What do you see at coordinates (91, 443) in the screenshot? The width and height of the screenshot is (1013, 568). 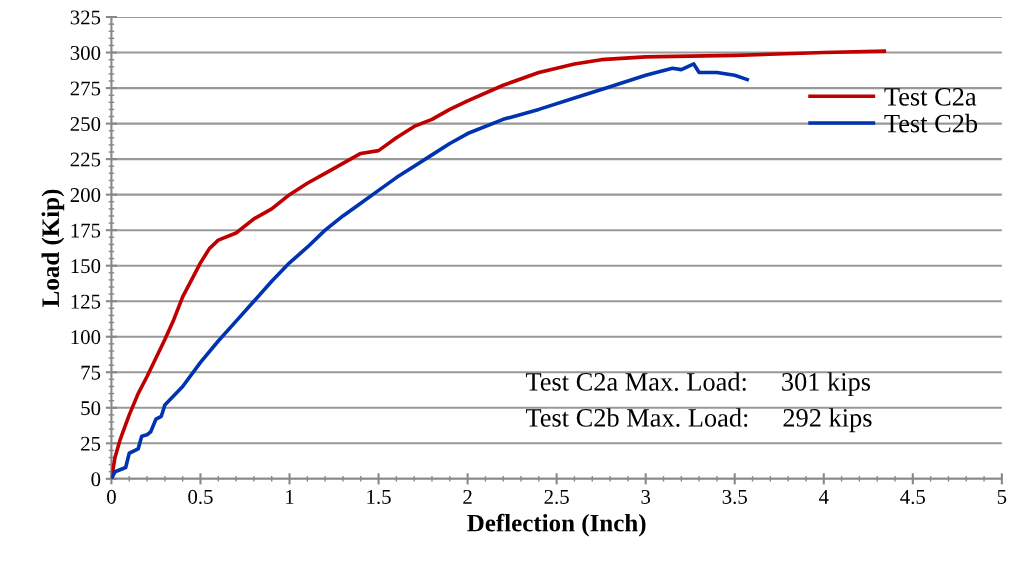 I see `y-tick-label: 25` at bounding box center [91, 443].